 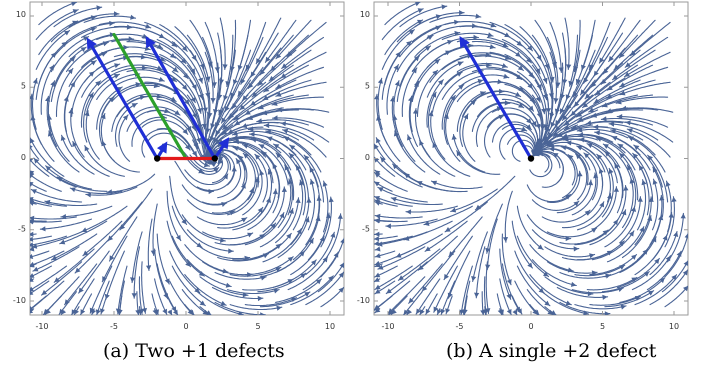 I want to click on panel-b-ytick-label: -10, so click(x=363, y=300).